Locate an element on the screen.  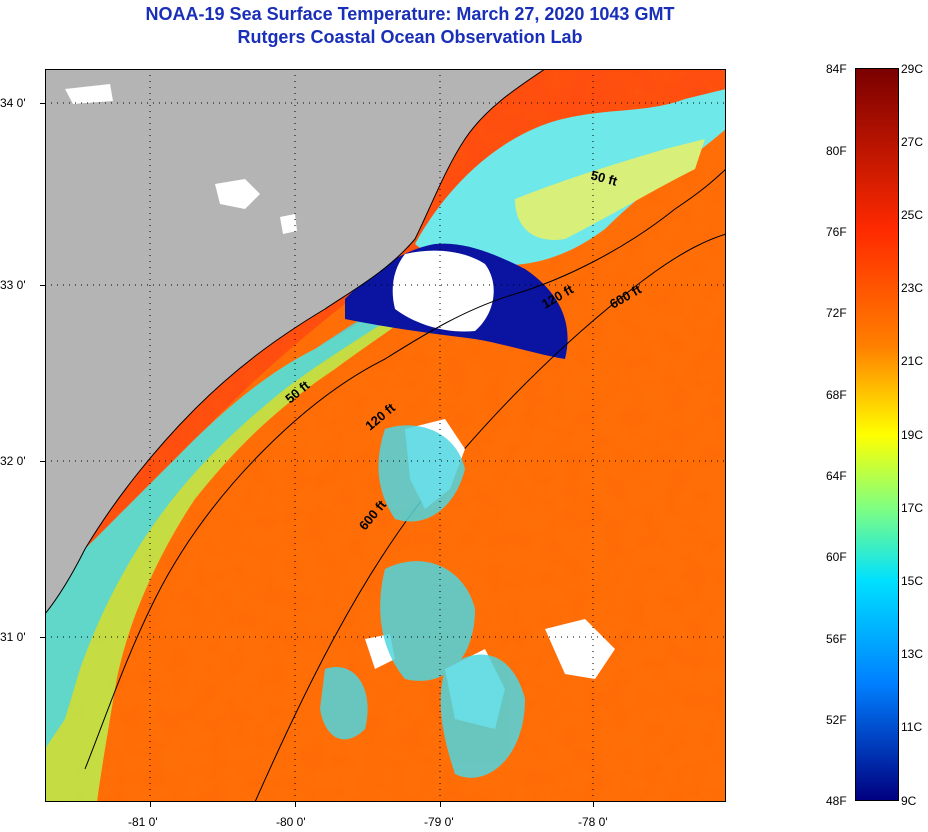
colorbar-c-label: 23C is located at coordinates (912, 288).